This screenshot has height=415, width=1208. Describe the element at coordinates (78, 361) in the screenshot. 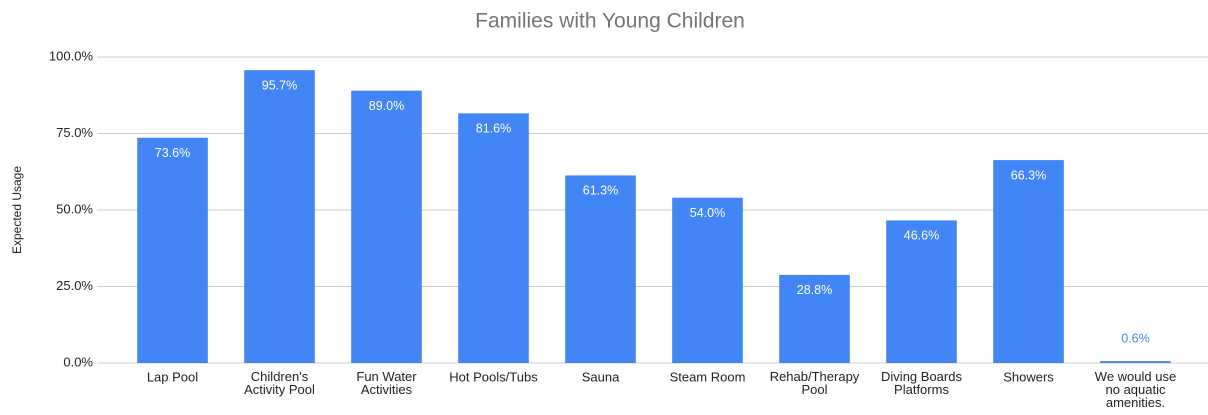

I see `y-tick-label: 0.0%` at that location.